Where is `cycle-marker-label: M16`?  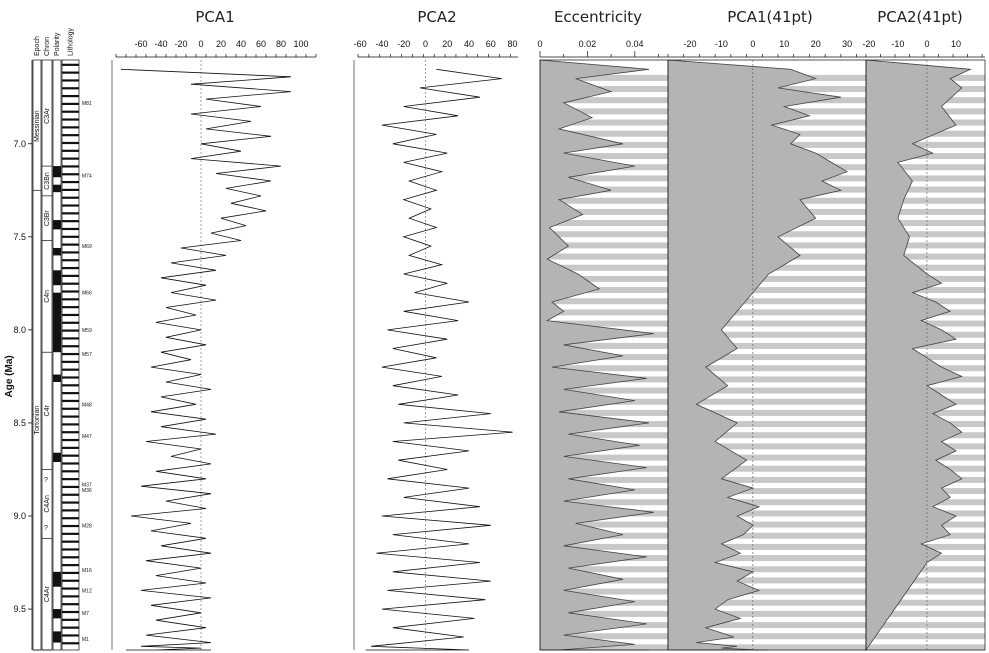
cycle-marker-label: M16 is located at coordinates (87, 571).